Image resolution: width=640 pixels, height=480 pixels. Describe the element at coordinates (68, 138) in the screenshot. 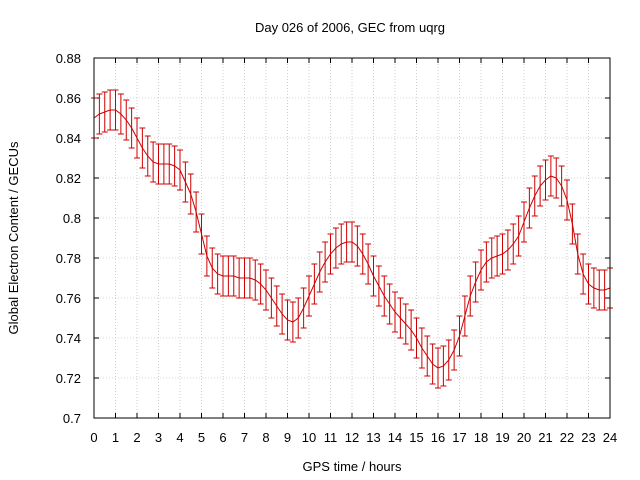

I see `y-tick-label: 0.84` at that location.